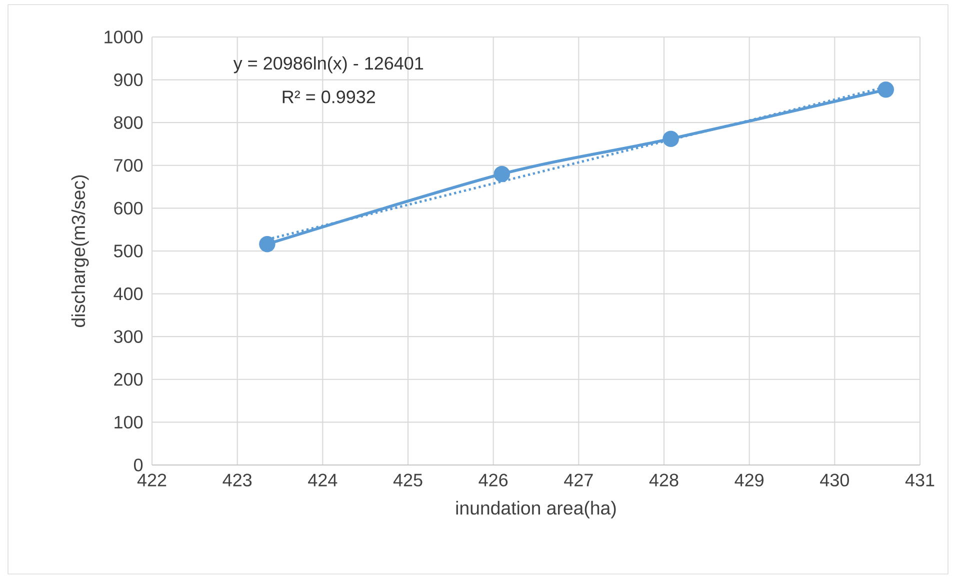 Image resolution: width=957 pixels, height=578 pixels. Describe the element at coordinates (128, 165) in the screenshot. I see `y-tick-label: 700` at that location.